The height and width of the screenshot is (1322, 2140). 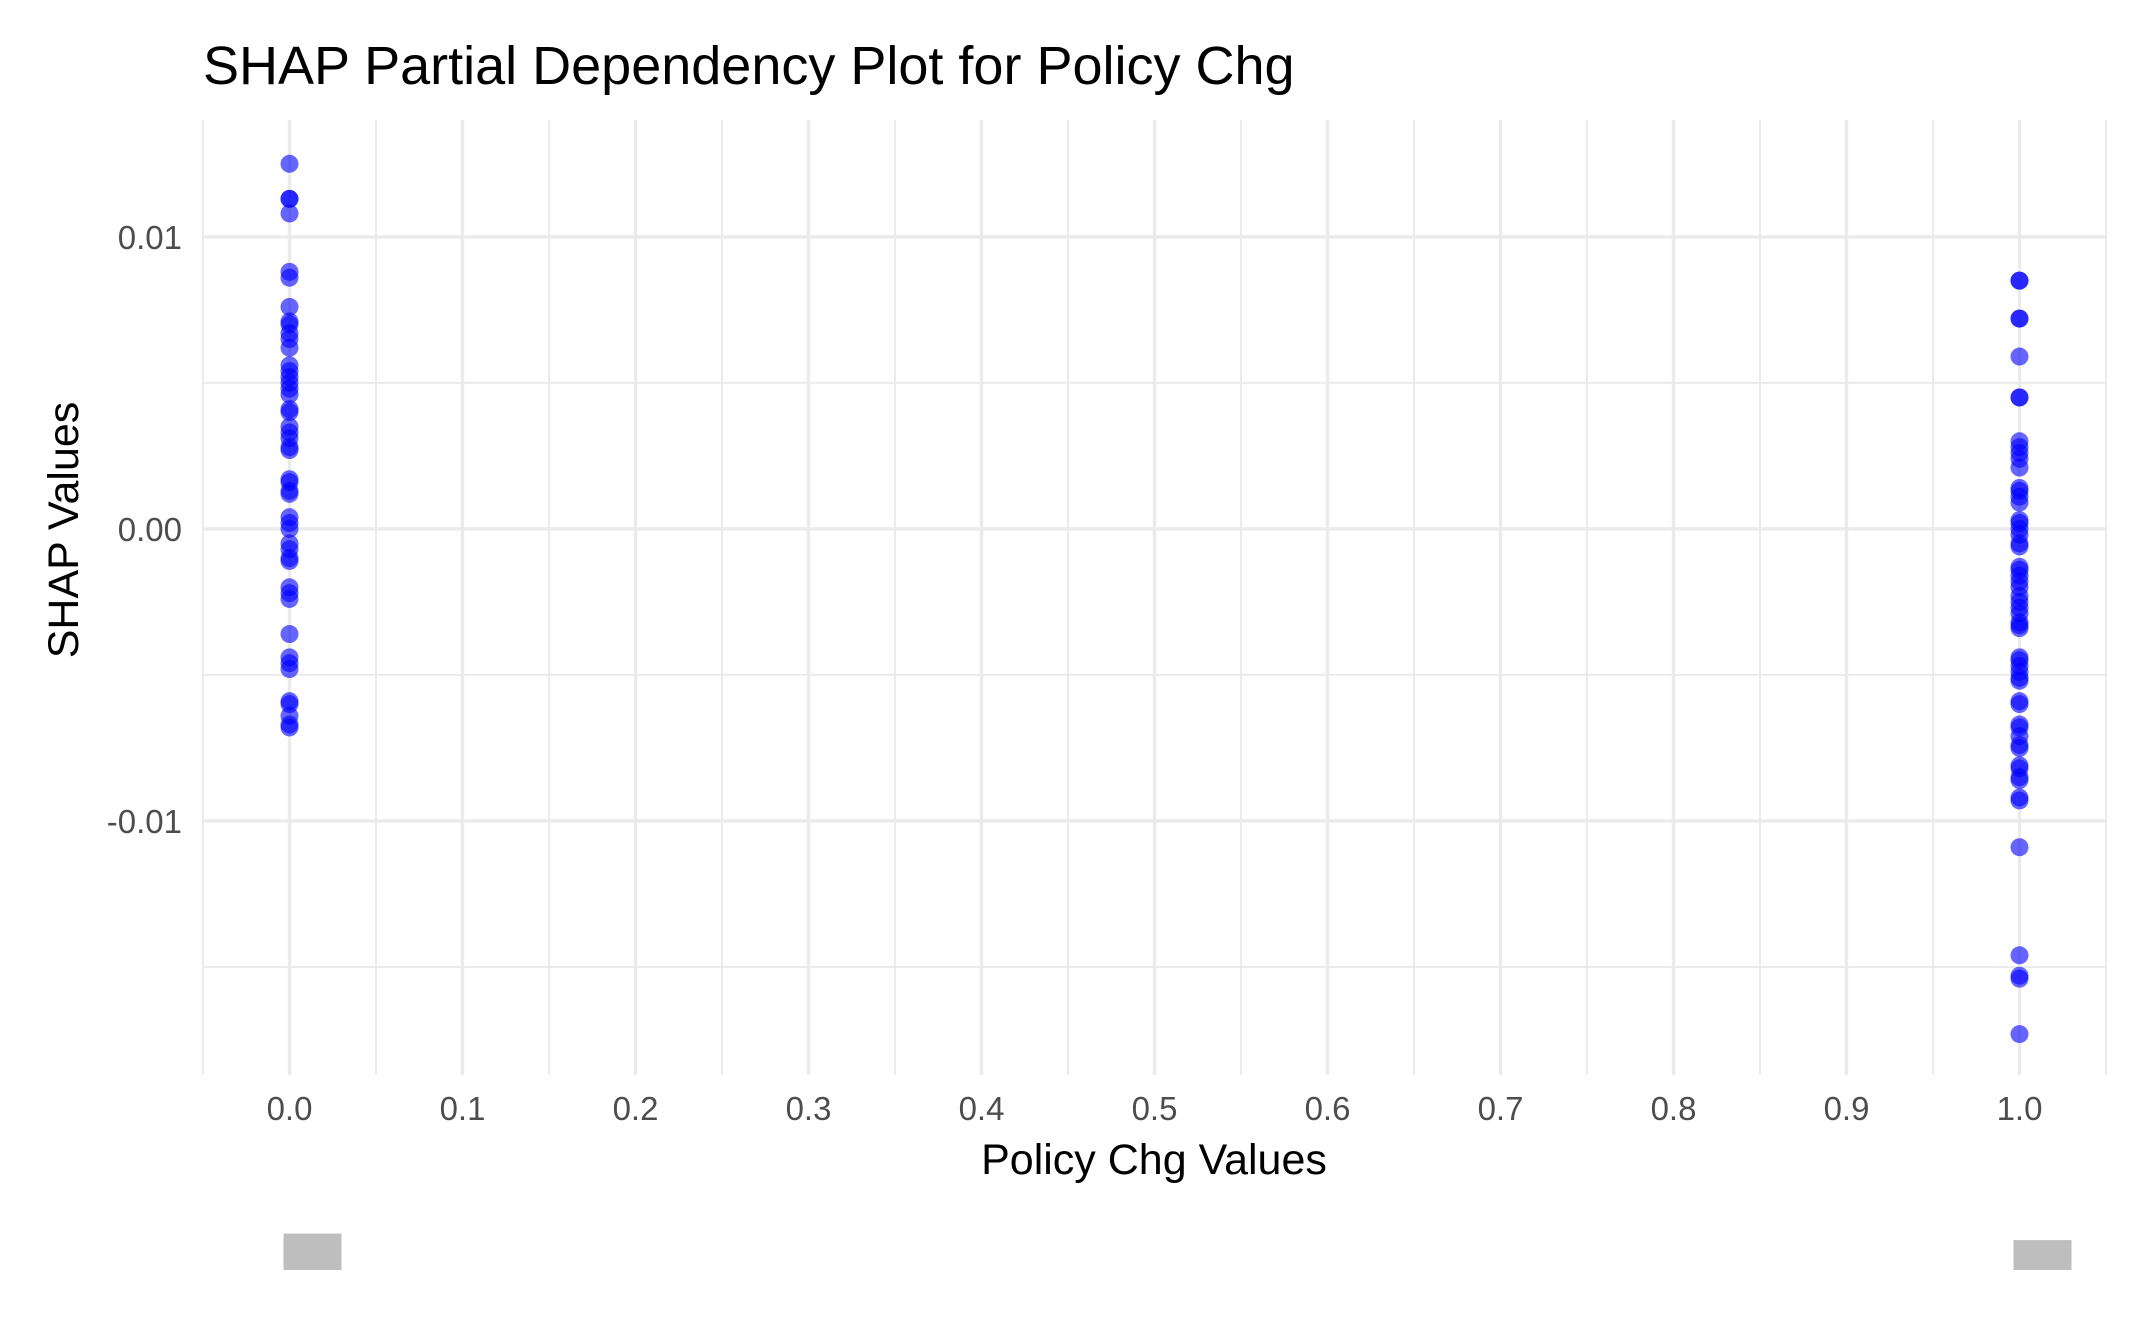 What do you see at coordinates (1177, 1251) in the screenshot?
I see `rug-marks` at bounding box center [1177, 1251].